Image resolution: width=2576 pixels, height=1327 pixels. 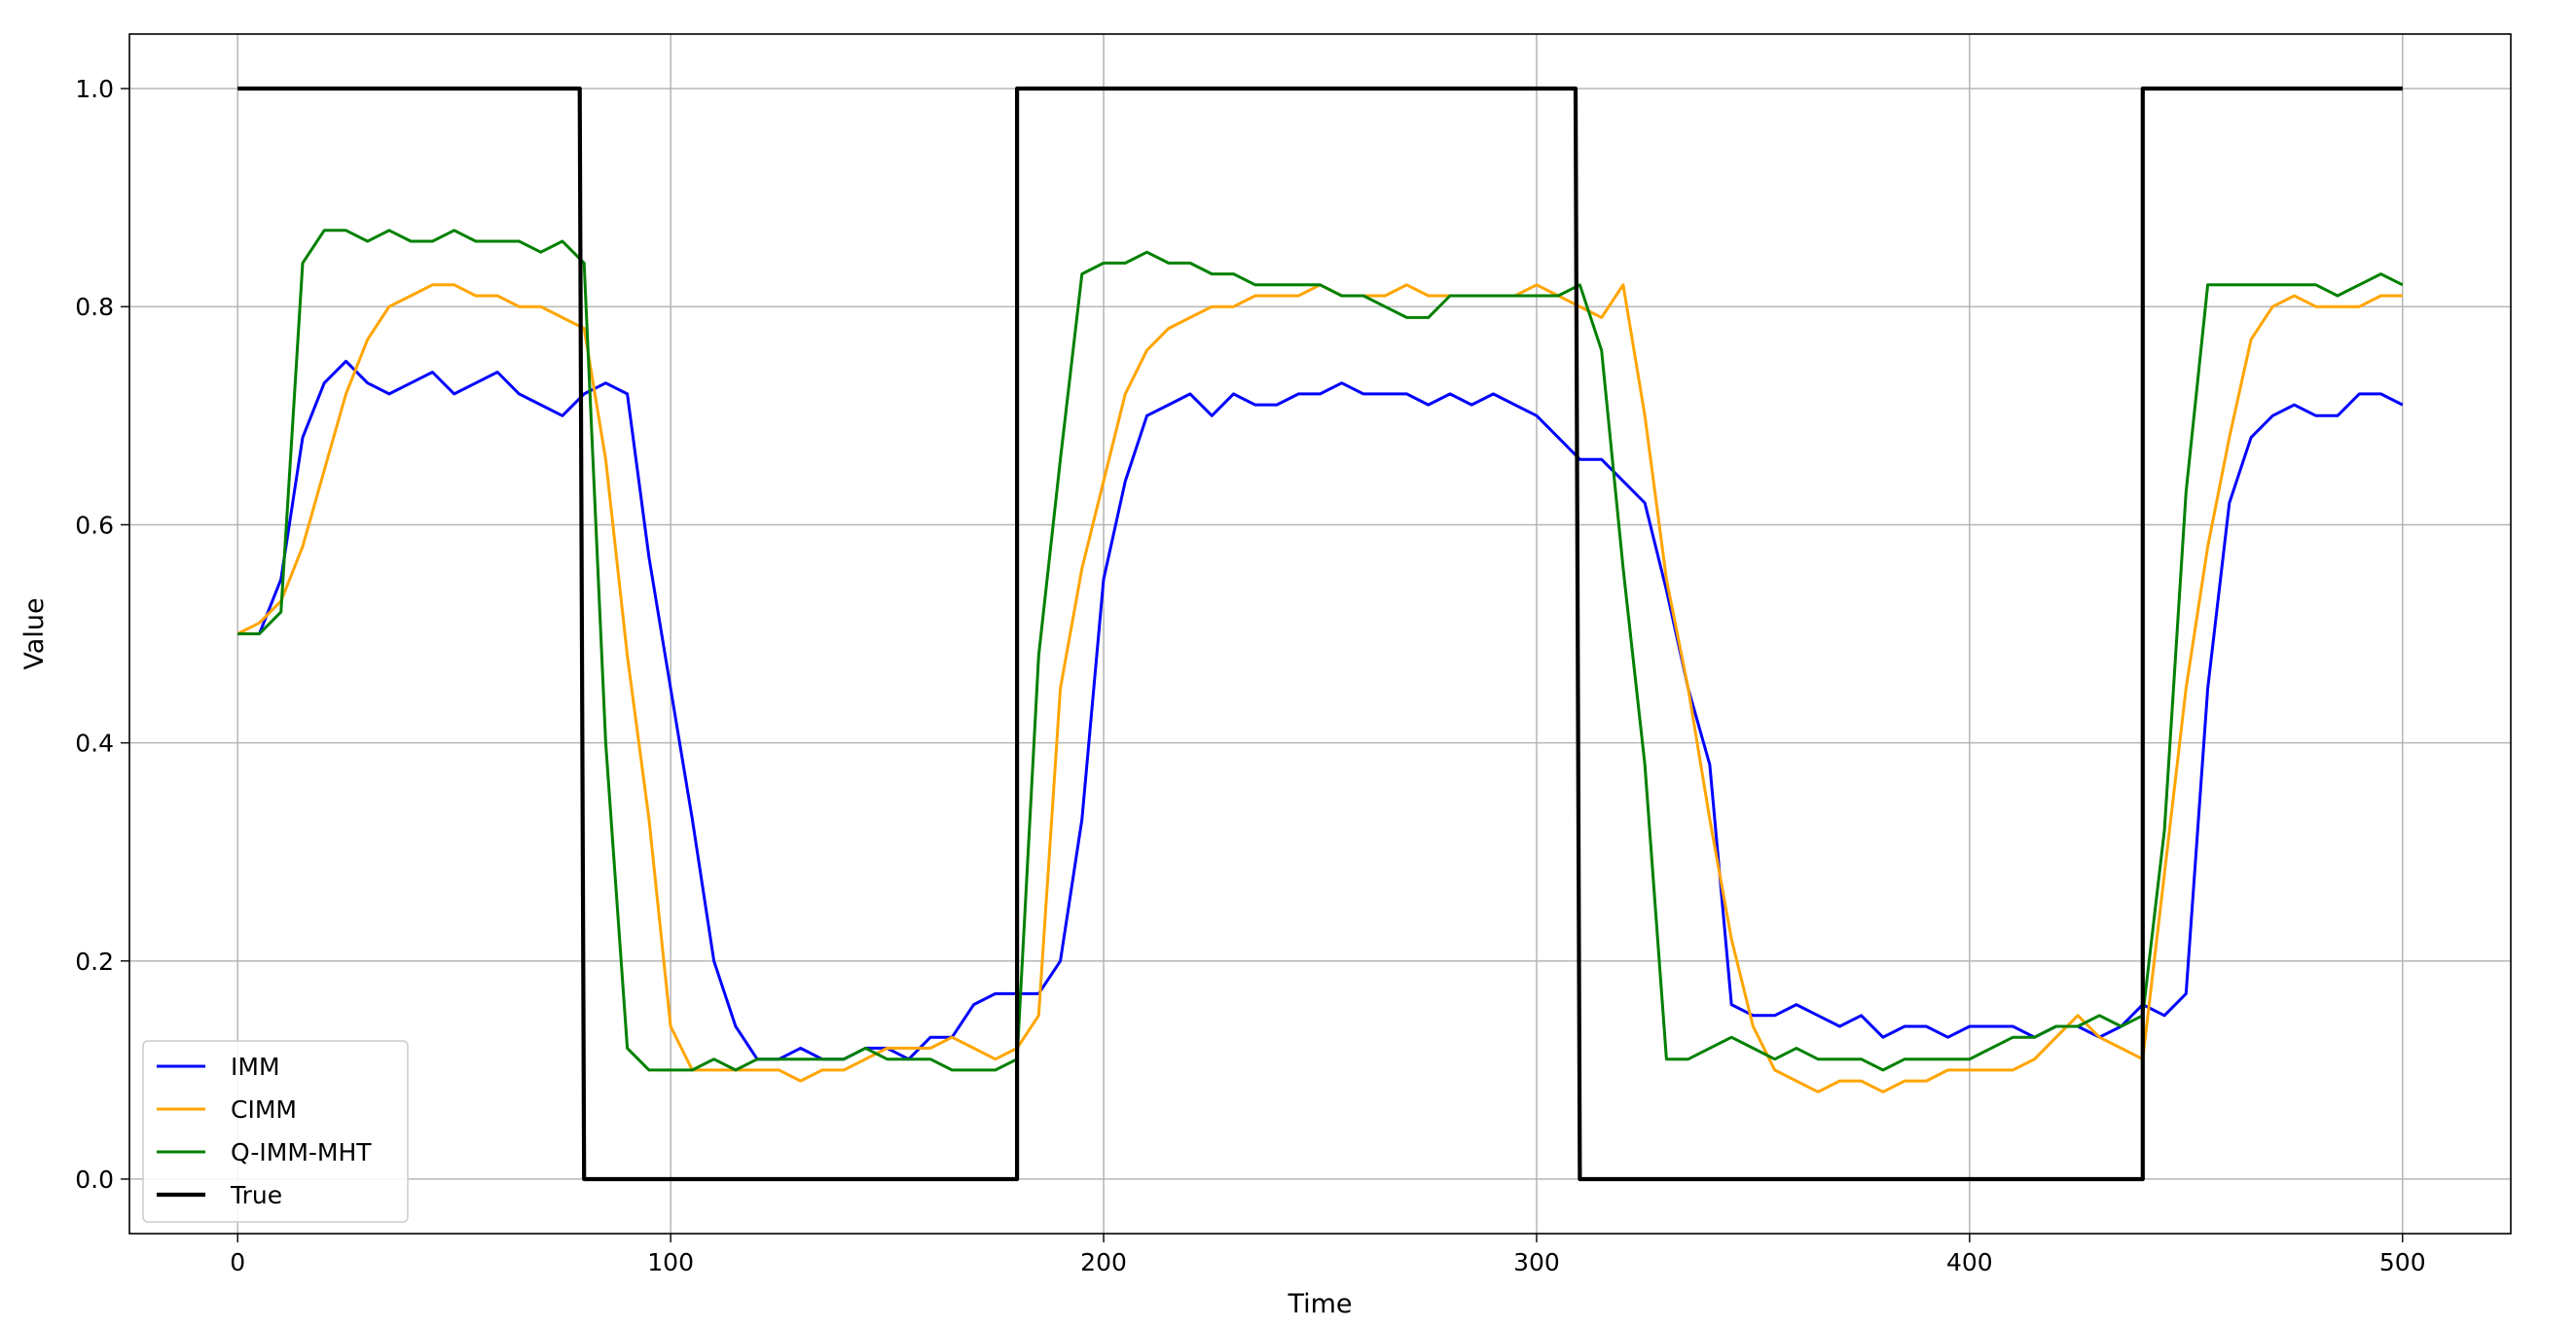 What do you see at coordinates (34, 633) in the screenshot?
I see `y-axis-label: Value` at bounding box center [34, 633].